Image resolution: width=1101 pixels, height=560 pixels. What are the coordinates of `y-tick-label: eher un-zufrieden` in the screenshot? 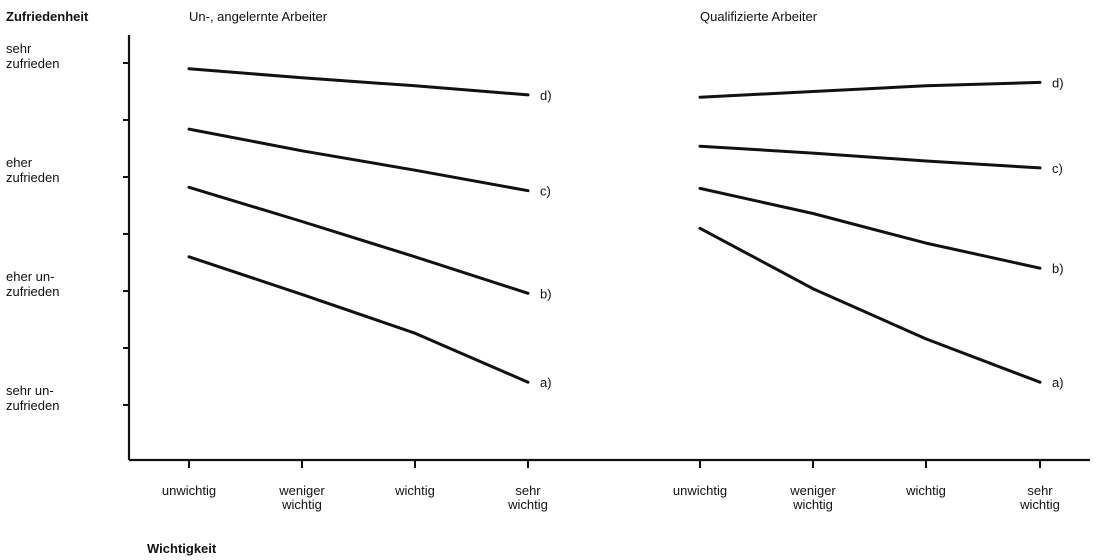 It's located at (32, 284).